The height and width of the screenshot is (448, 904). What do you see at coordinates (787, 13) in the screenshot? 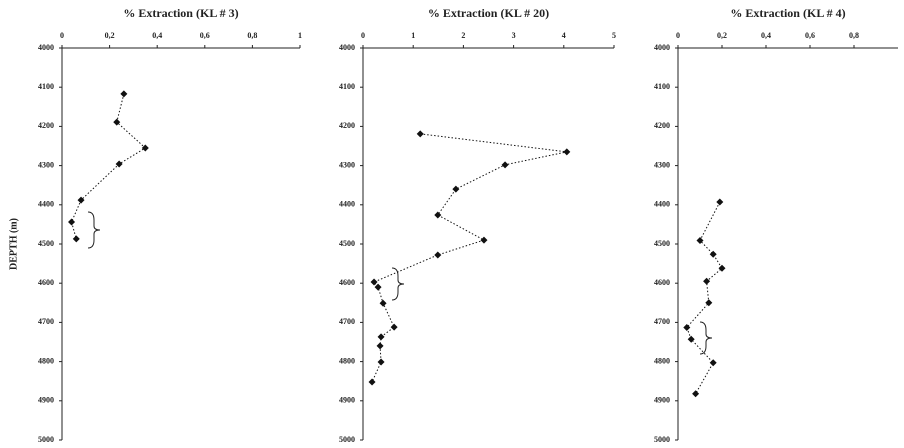
I see `chart-title: % Extraction (KL # 4)` at bounding box center [787, 13].